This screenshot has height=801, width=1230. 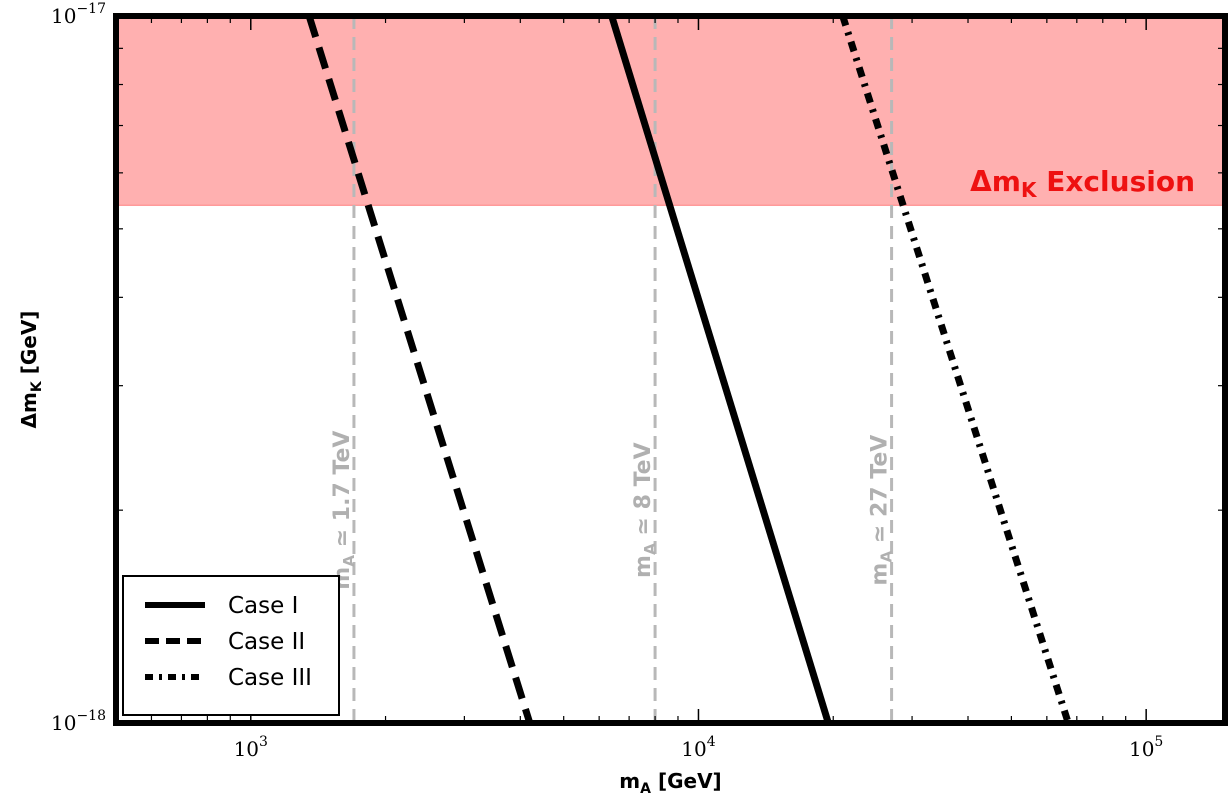 I want to click on reference-line-label-1: mA ≃ 1.7 TeV, so click(x=344, y=510).